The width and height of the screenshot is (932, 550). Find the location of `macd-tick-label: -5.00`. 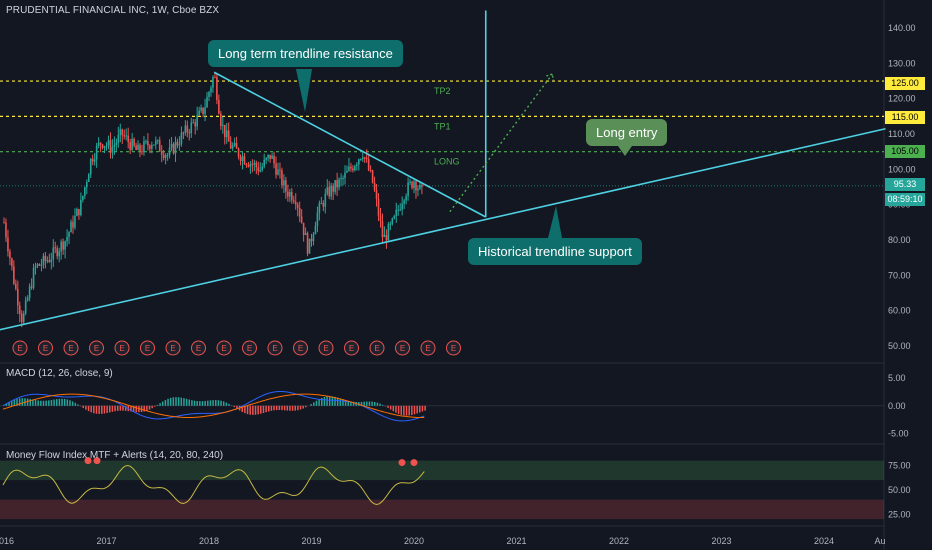

macd-tick-label: -5.00 is located at coordinates (898, 434).